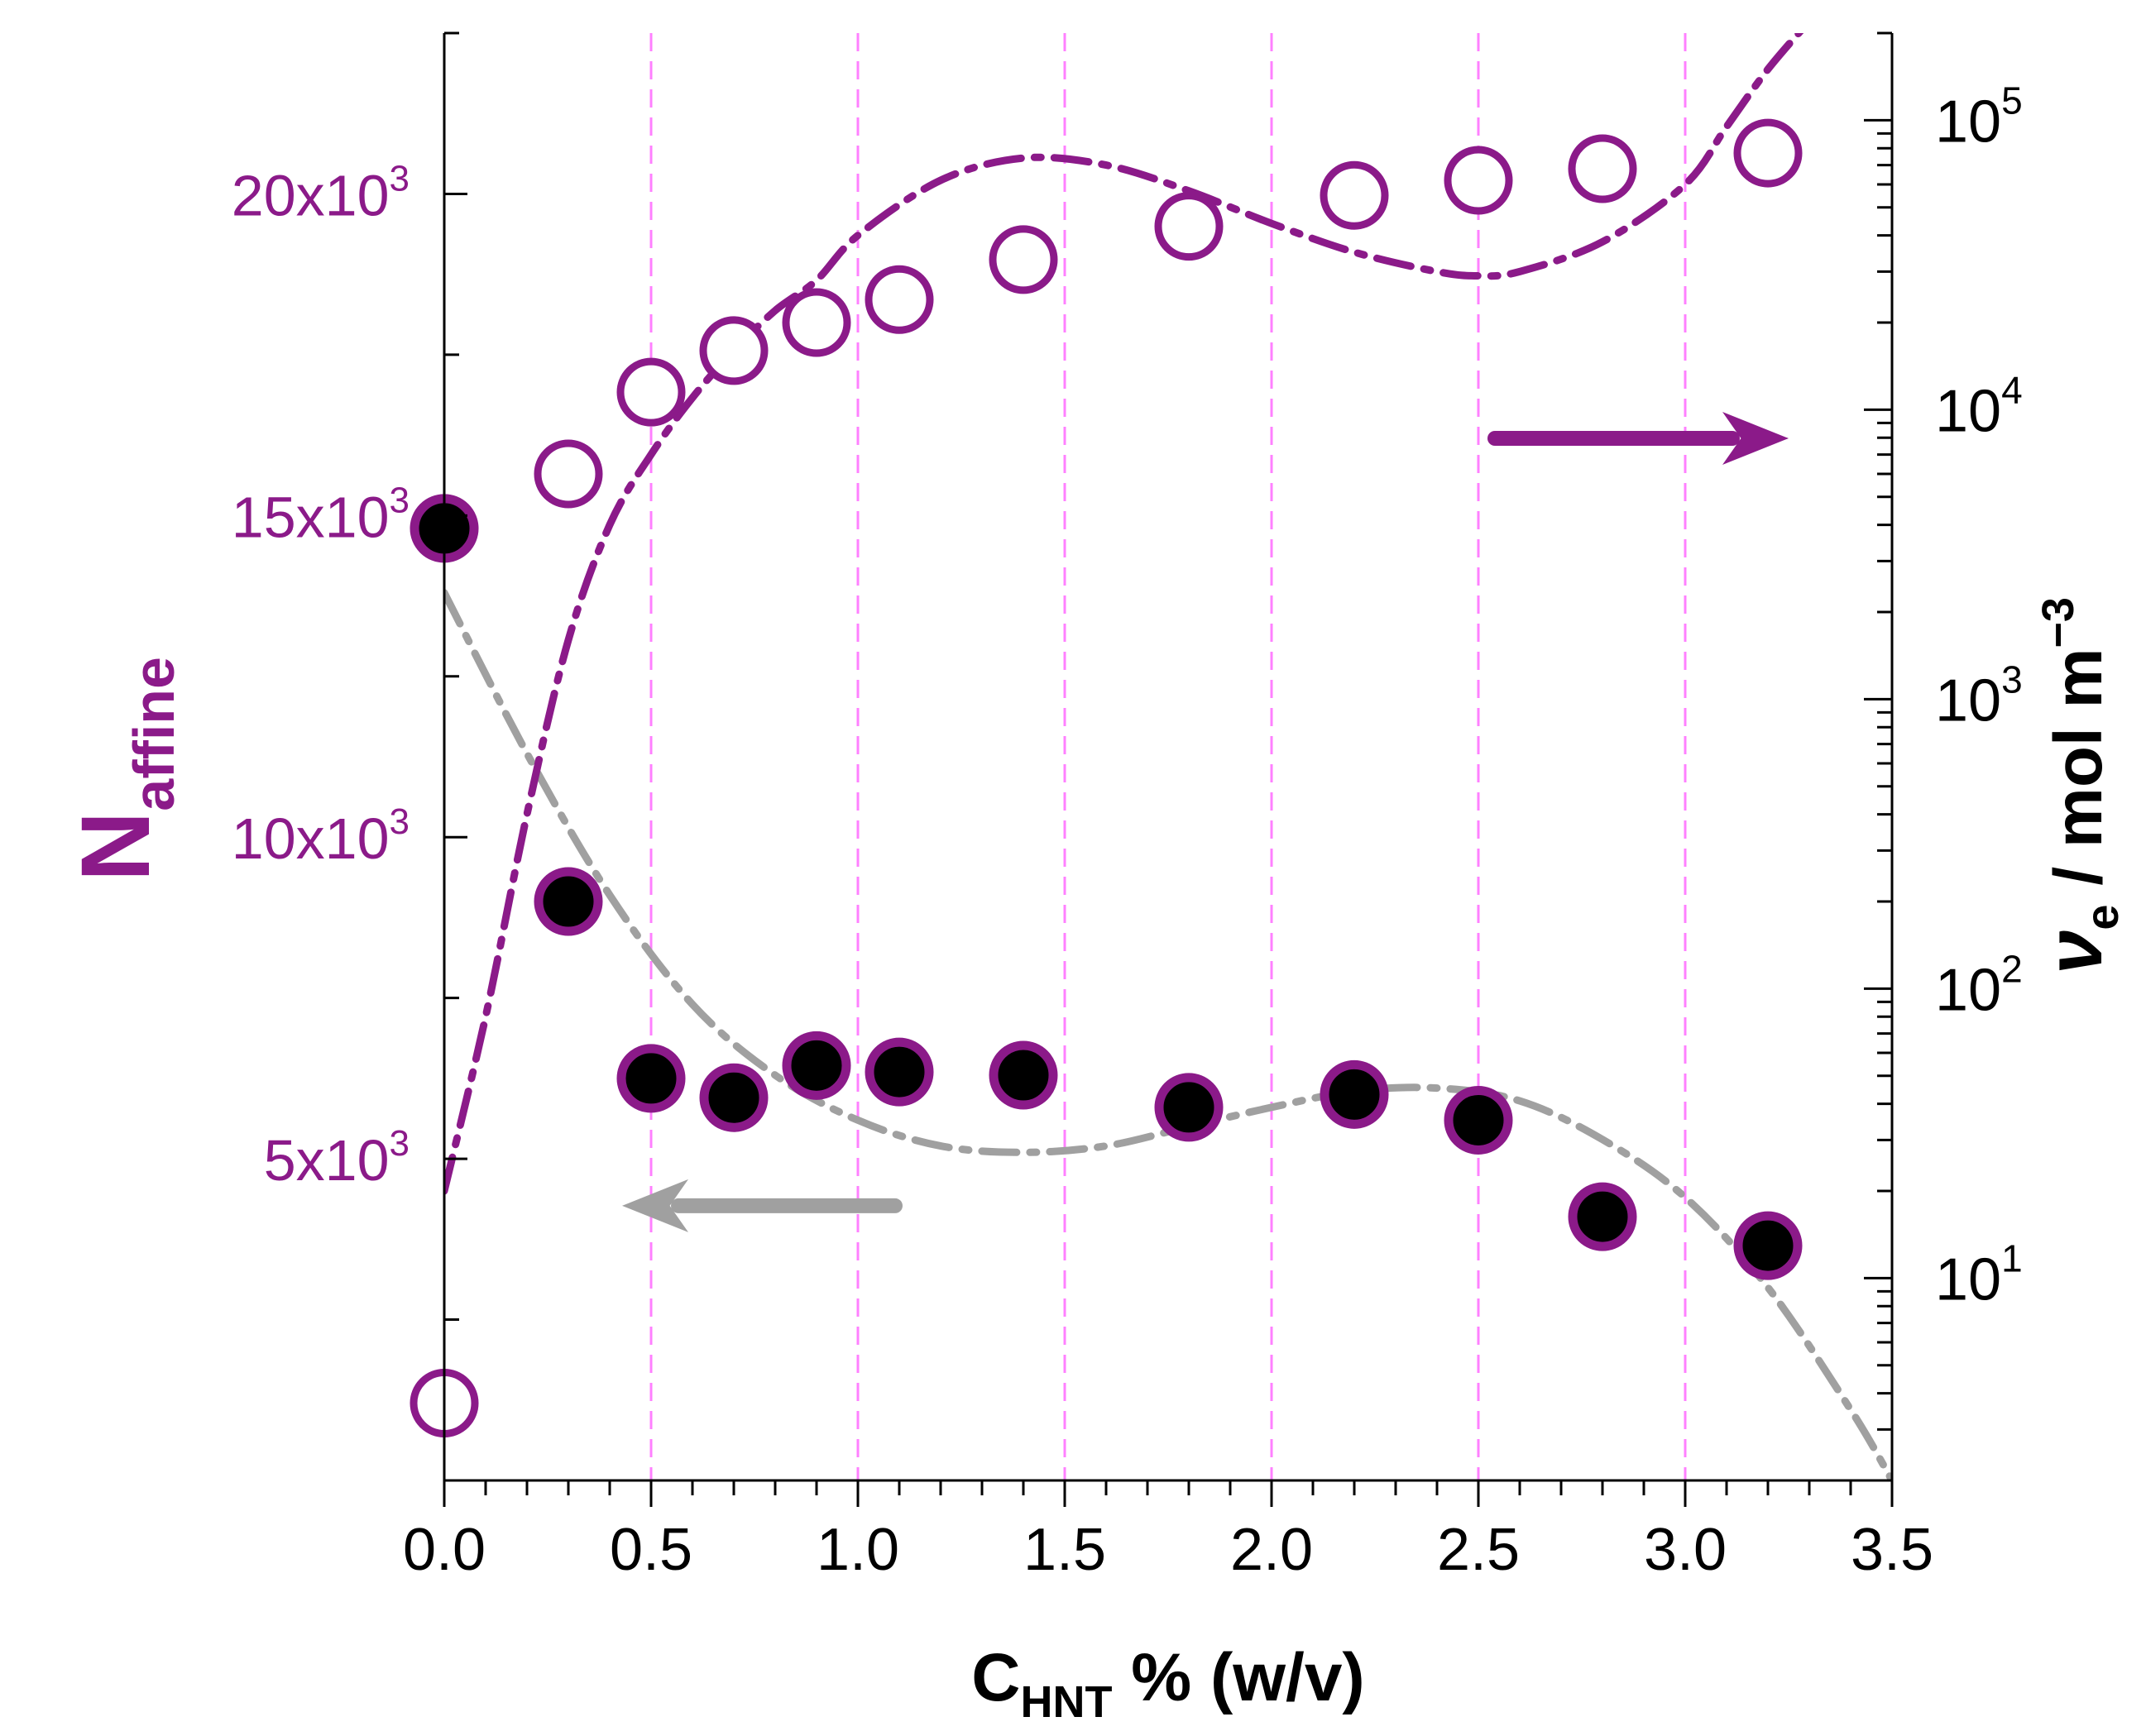 This screenshot has width=2146, height=1736. I want to click on x-tick-label: 2.0, so click(1271, 1550).